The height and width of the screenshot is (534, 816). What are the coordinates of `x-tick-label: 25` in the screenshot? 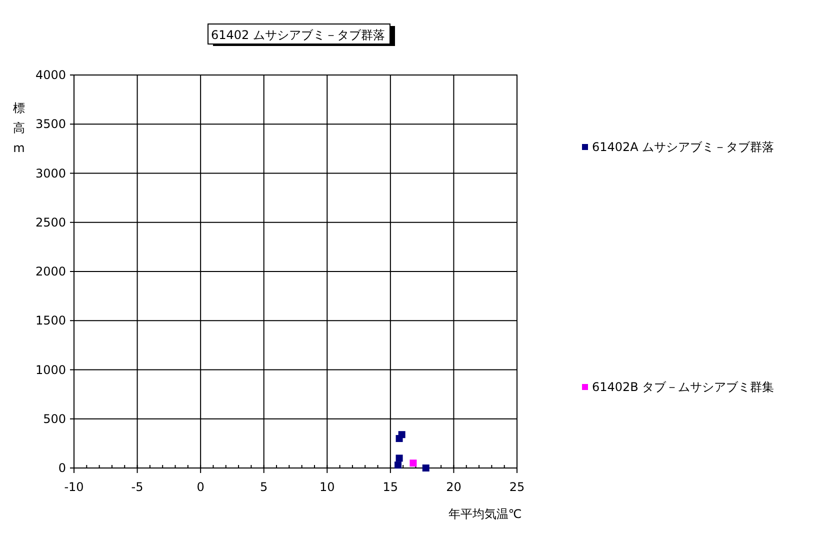 It's located at (517, 487).